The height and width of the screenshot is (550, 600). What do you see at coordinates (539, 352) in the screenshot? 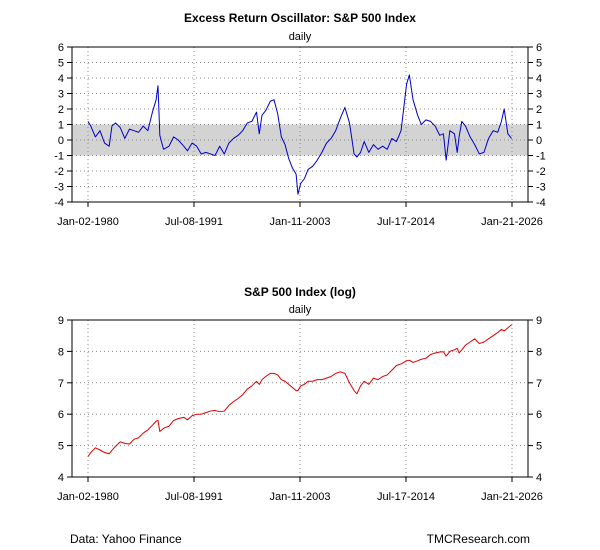
I see `sp500-y-tick-label-right: 8` at bounding box center [539, 352].